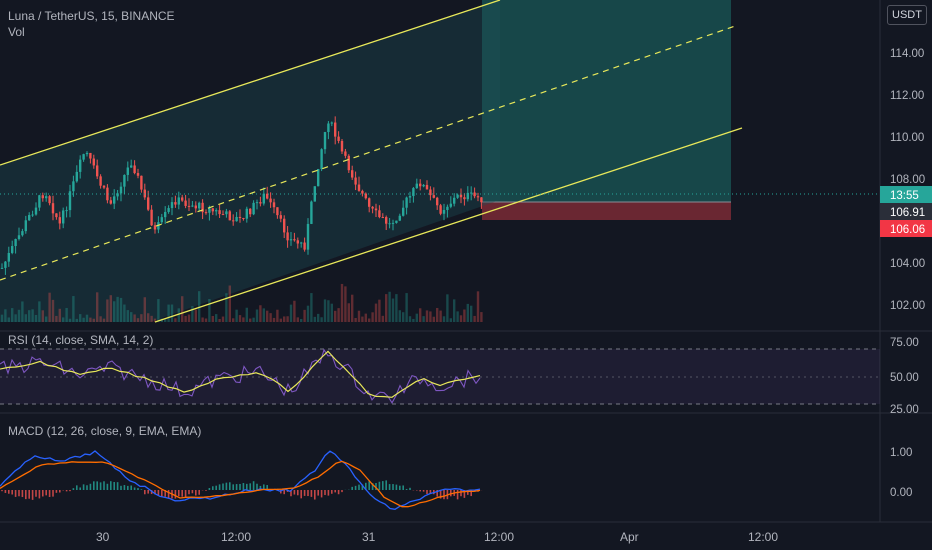  Describe the element at coordinates (907, 54) in the screenshot. I see `price-tick: 114.00` at that location.